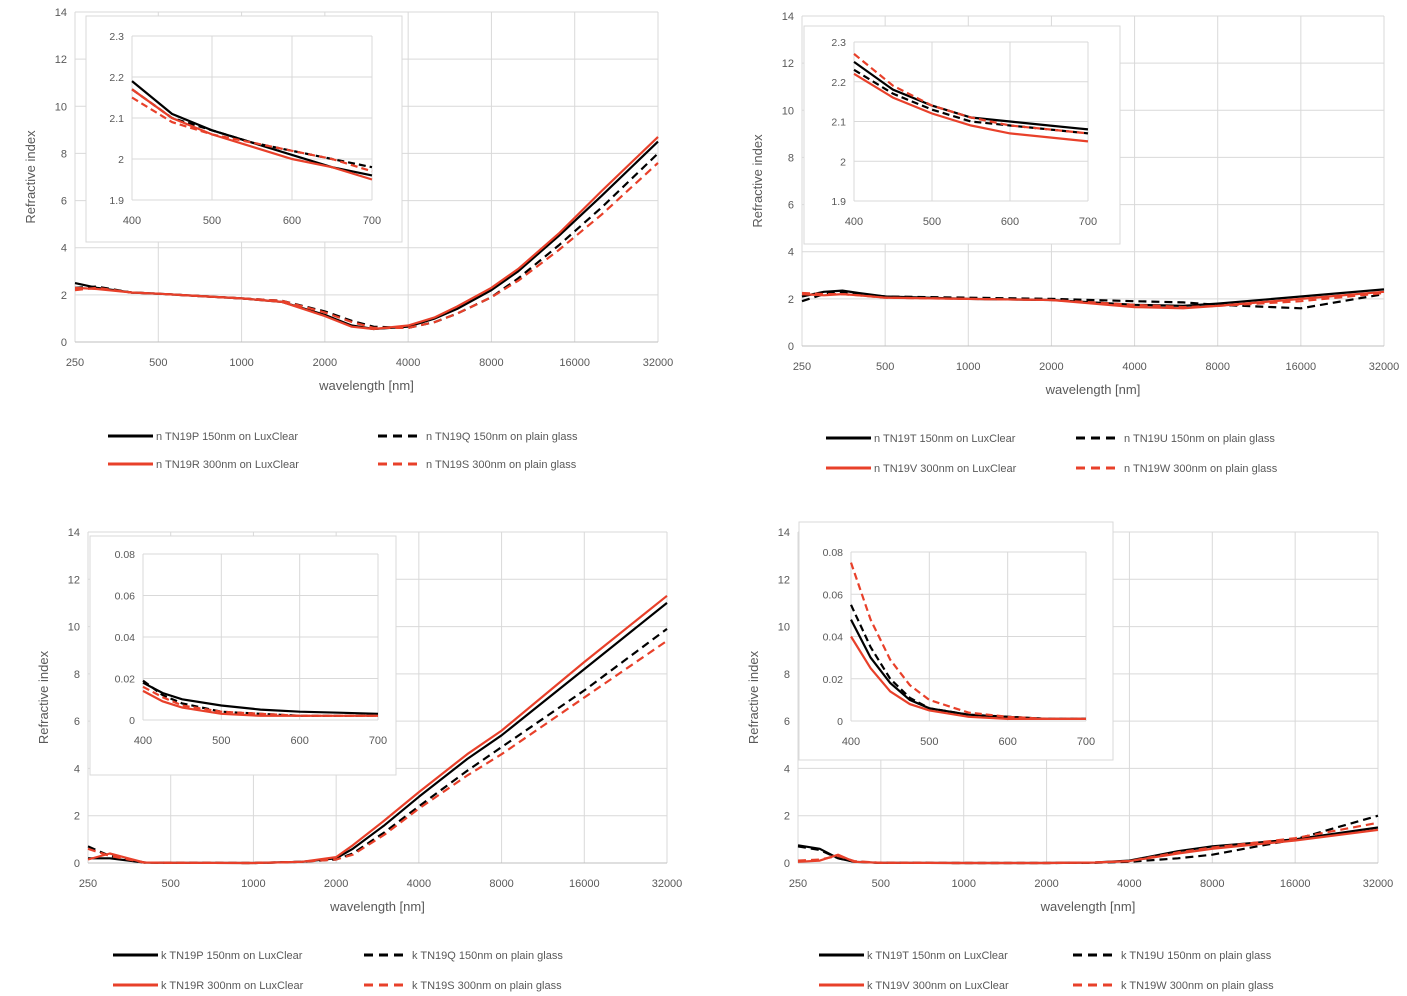 This screenshot has width=1407, height=996. Describe the element at coordinates (938, 986) in the screenshot. I see `legend-label-3: k TN19V 300nm on LuxClear` at that location.